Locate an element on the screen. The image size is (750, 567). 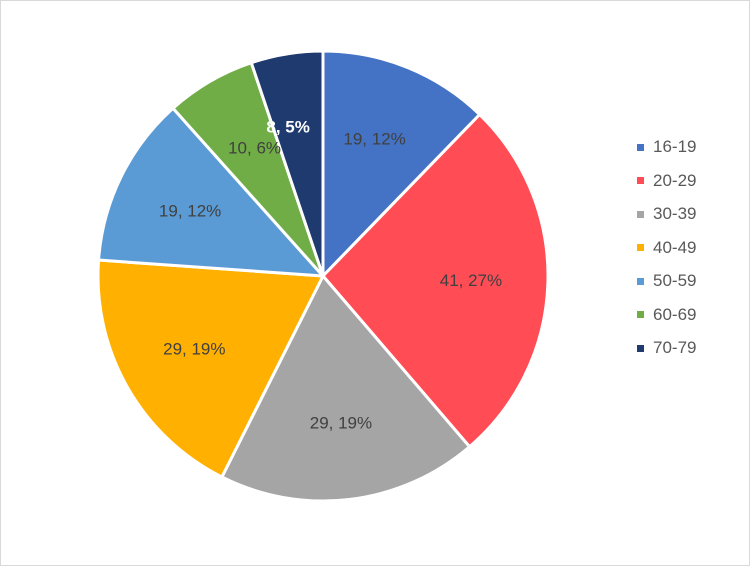
legend-item: 70-79 is located at coordinates (666, 348).